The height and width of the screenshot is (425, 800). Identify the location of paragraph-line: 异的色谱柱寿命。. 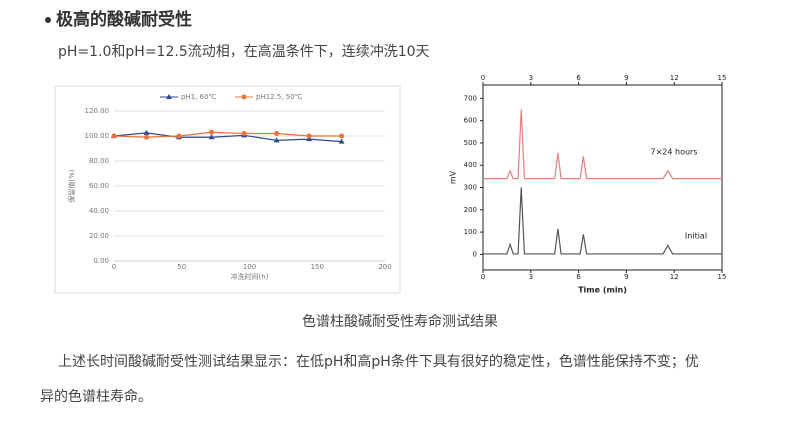
(96, 396).